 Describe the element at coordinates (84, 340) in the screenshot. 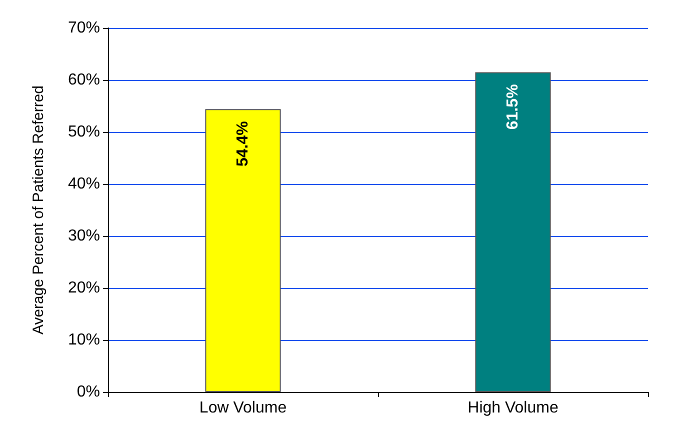

I see `y-tick-label: 10%` at that location.